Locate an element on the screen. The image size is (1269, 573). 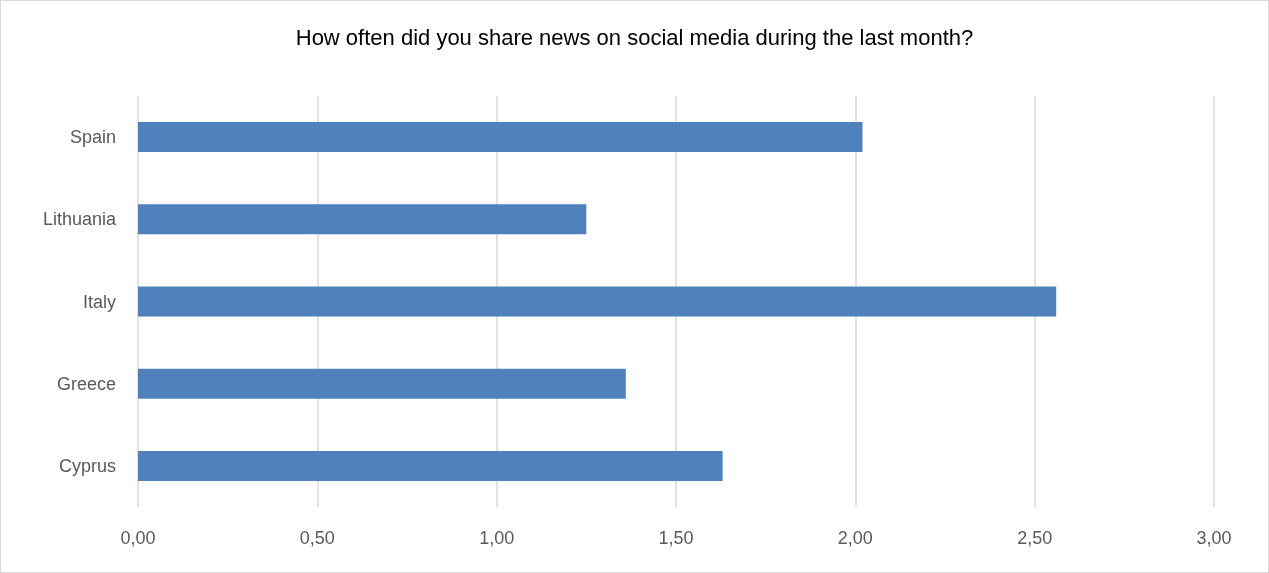
x-tick-label: 3,00 is located at coordinates (1214, 538).